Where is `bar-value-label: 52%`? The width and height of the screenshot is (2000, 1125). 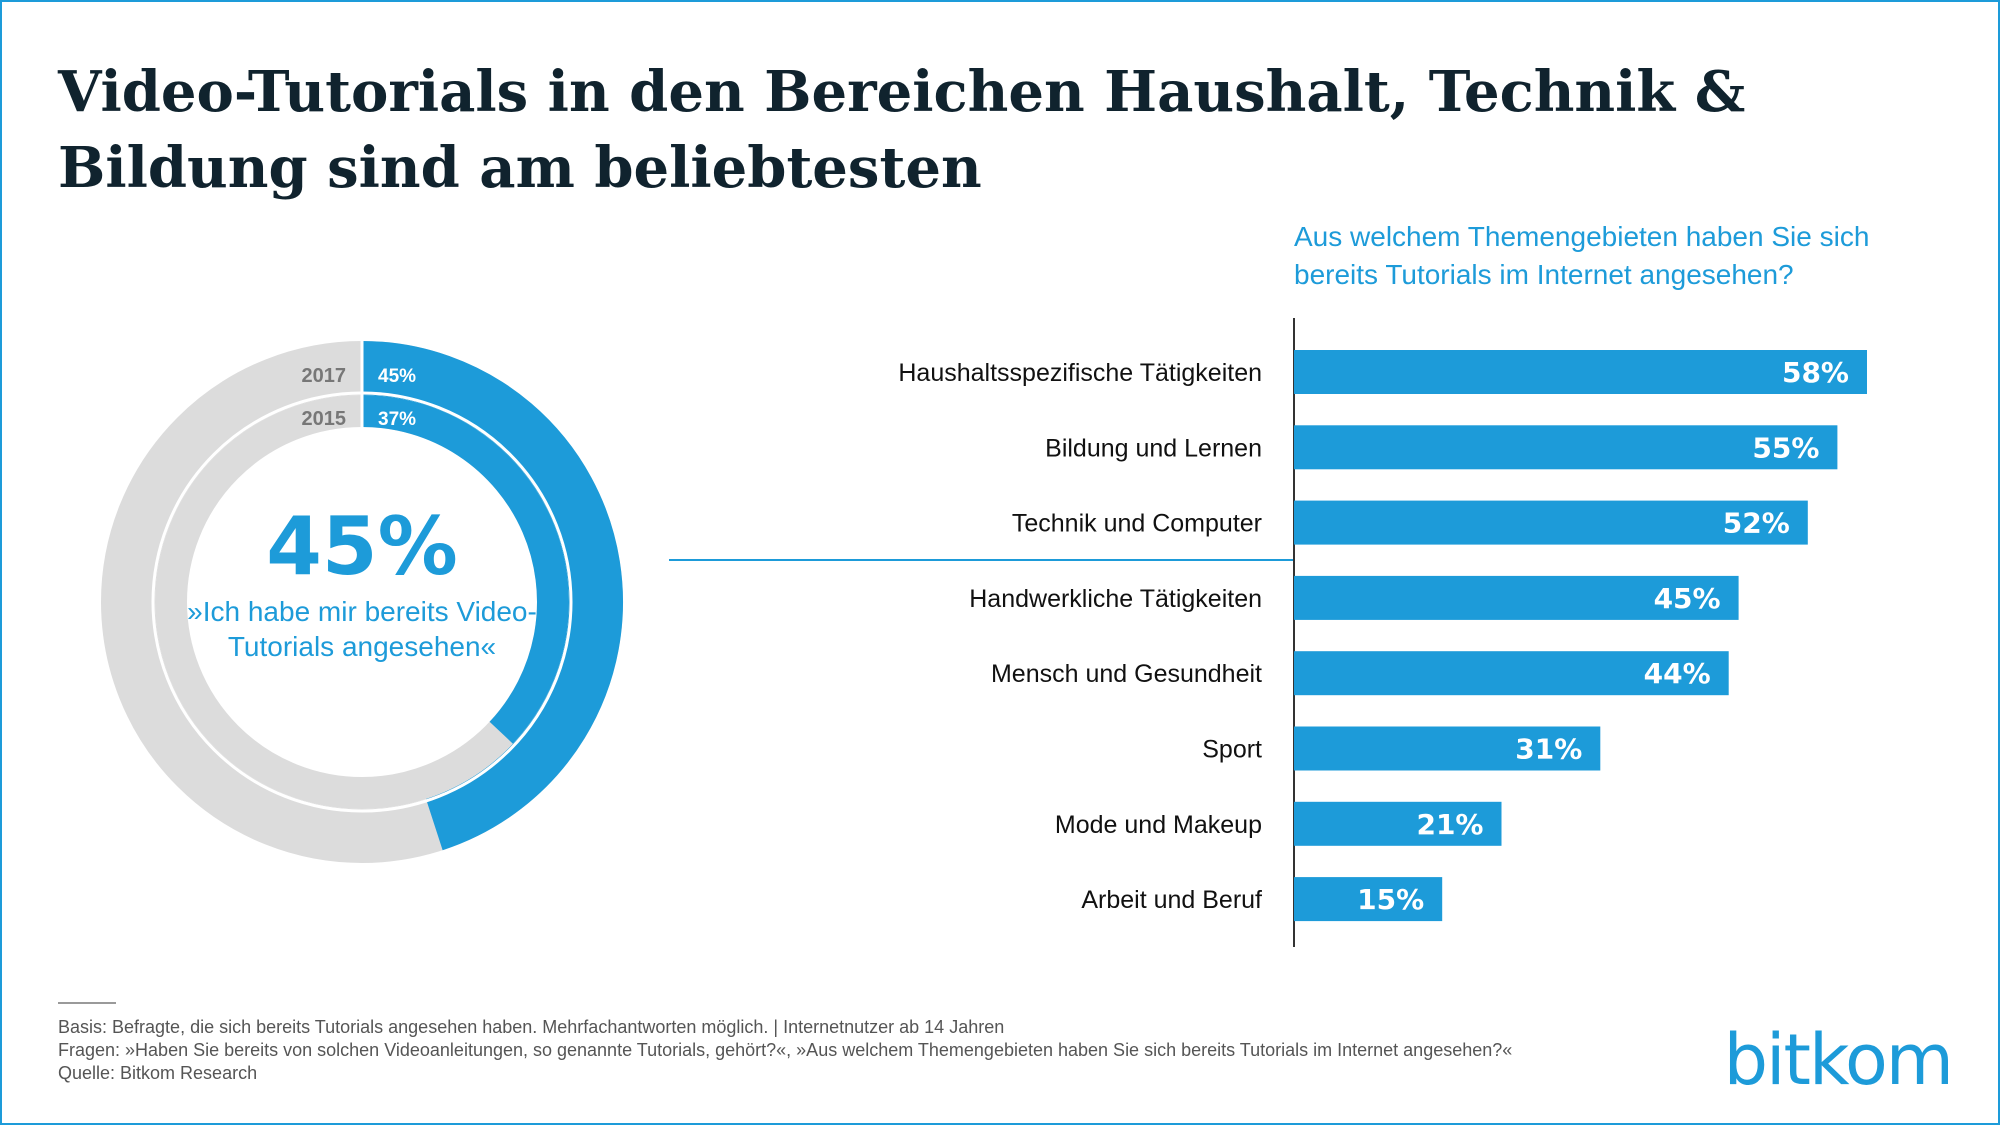
bar-value-label: 52% is located at coordinates (1756, 523).